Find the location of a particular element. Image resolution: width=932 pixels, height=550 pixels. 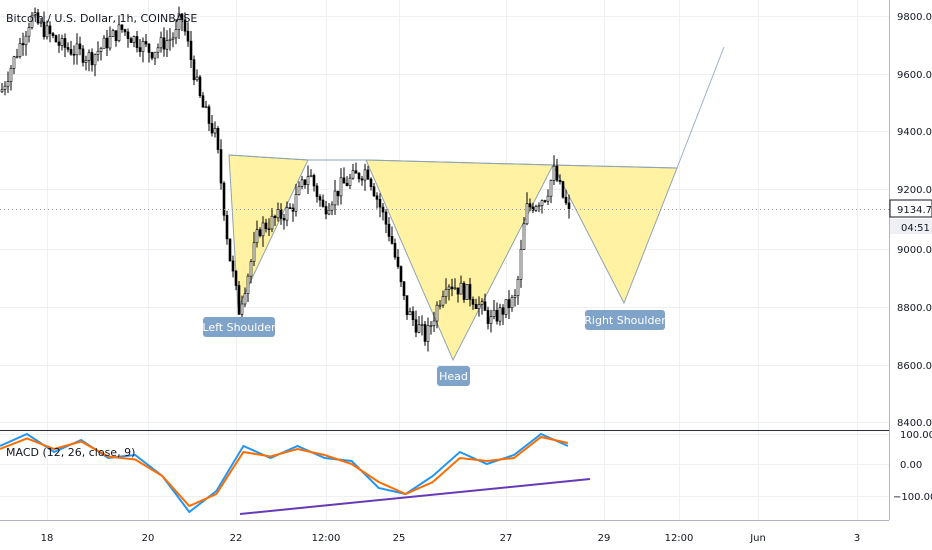

target-projection-line is located at coordinates (700, 107).